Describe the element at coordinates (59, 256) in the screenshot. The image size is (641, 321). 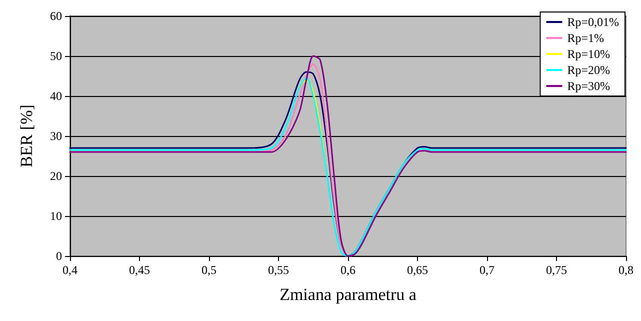
I see `y-tick-label: 0` at that location.